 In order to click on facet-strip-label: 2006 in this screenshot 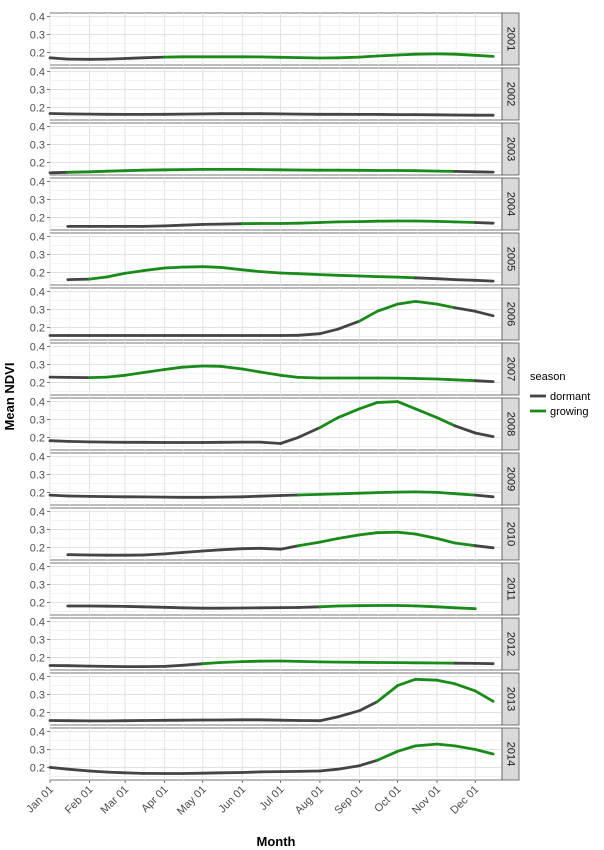, I will do `click(511, 314)`.